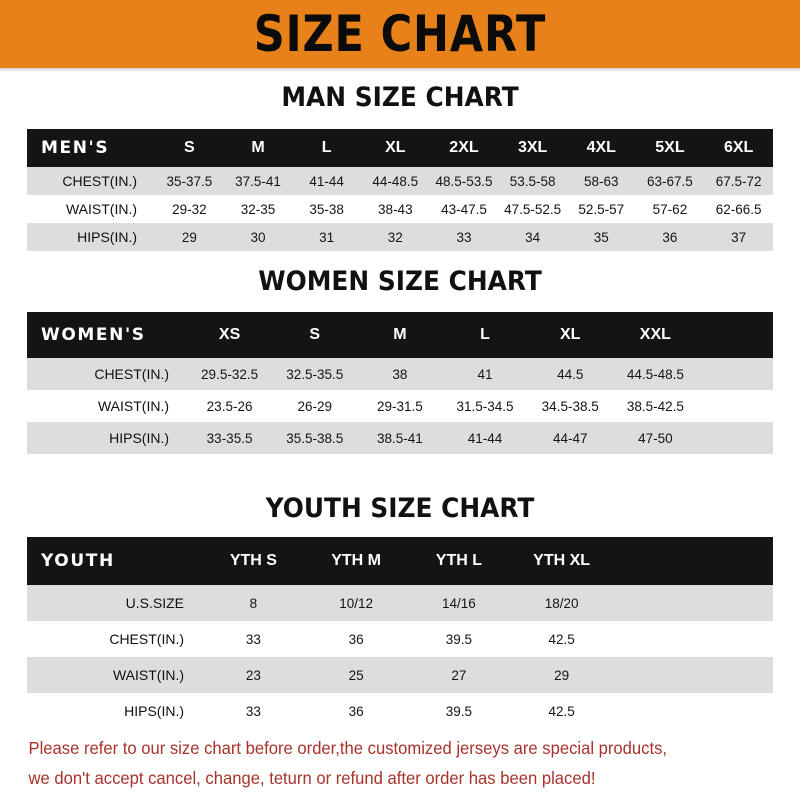  Describe the element at coordinates (458, 560) in the screenshot. I see `column-header-yth-l: YTH L` at that location.